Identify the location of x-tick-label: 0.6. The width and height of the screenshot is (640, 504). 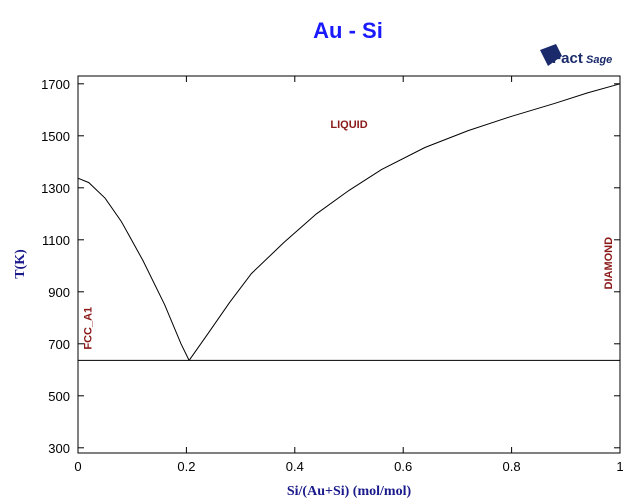
(403, 466).